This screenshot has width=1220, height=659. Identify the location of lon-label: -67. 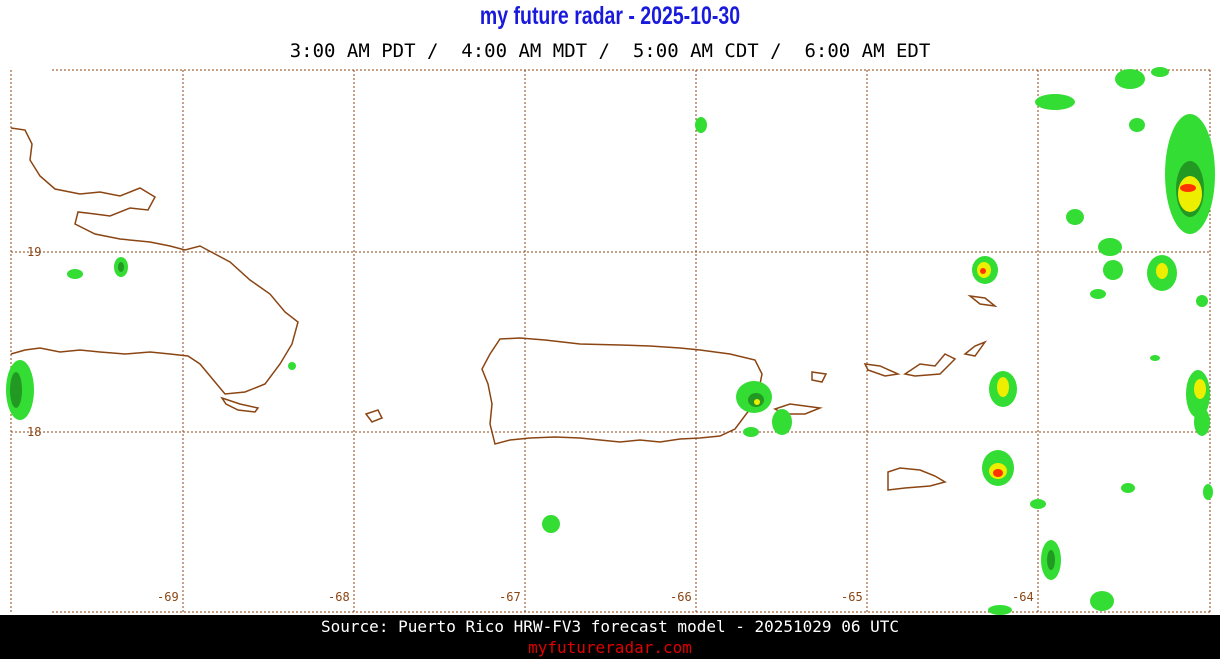
(510, 597).